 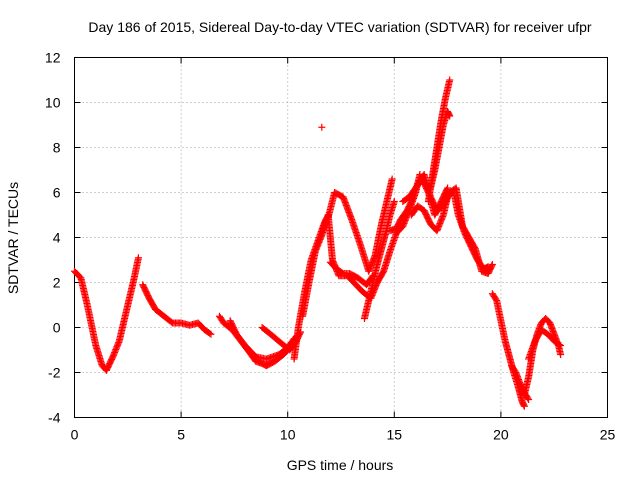 I want to click on y-tick-label: 4, so click(x=57, y=238).